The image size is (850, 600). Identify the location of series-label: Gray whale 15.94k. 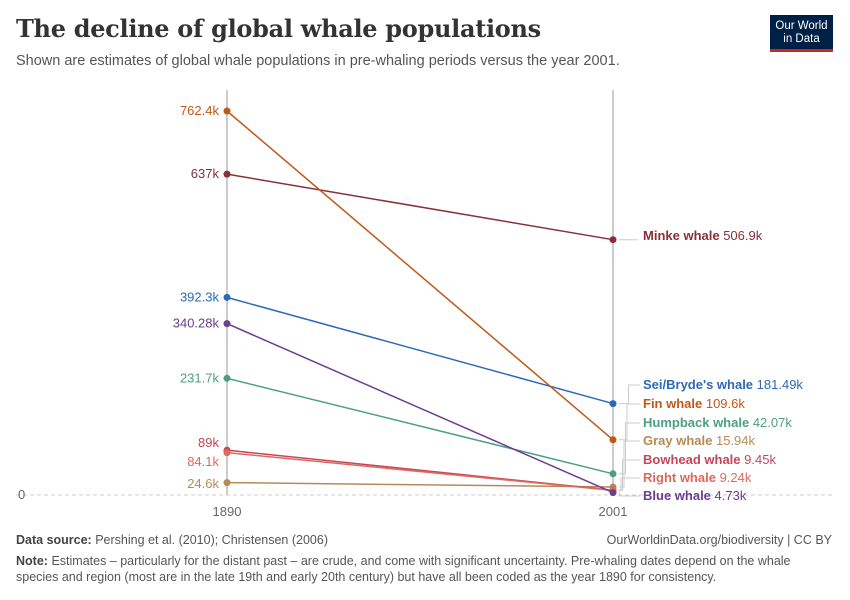
(699, 440).